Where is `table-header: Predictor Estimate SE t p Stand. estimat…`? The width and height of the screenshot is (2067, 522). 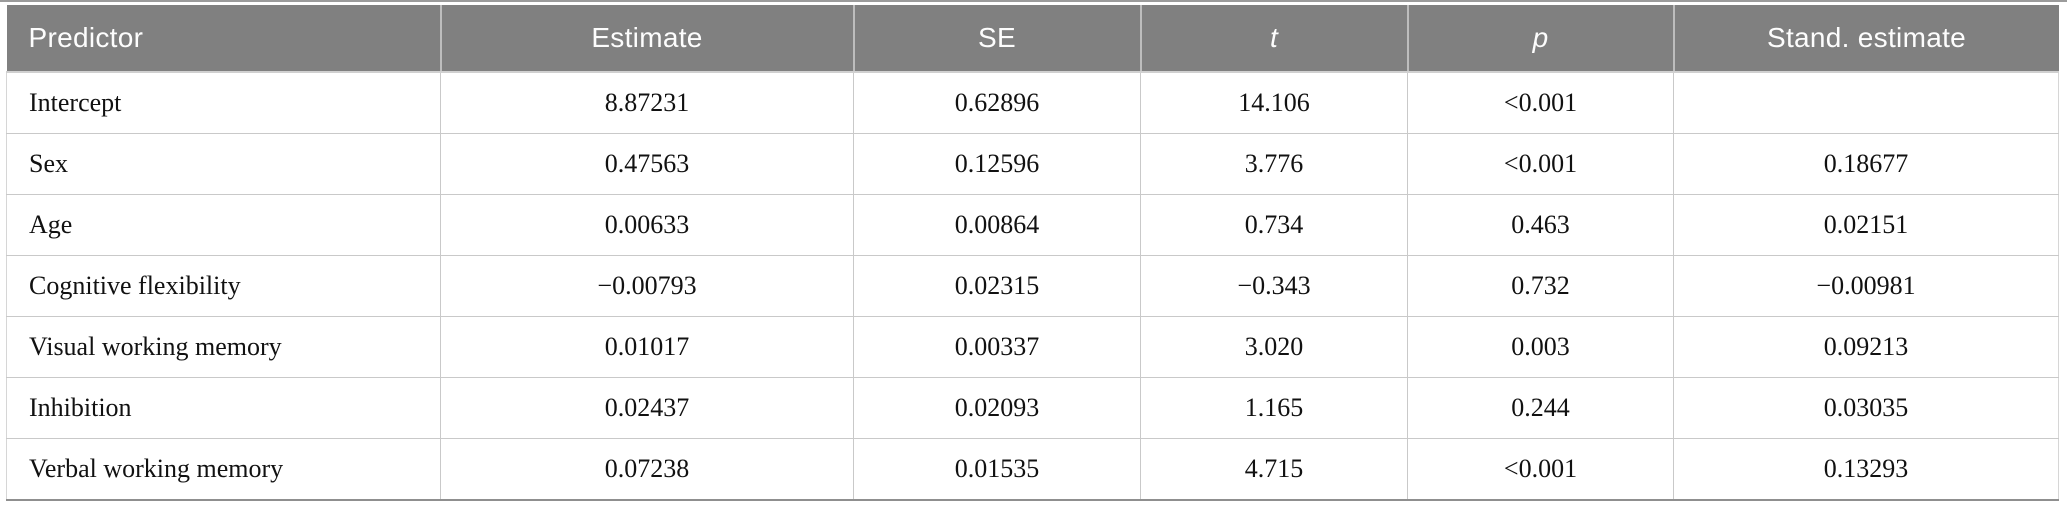 table-header: Predictor Estimate SE t p Stand. estimat… is located at coordinates (1032, 39).